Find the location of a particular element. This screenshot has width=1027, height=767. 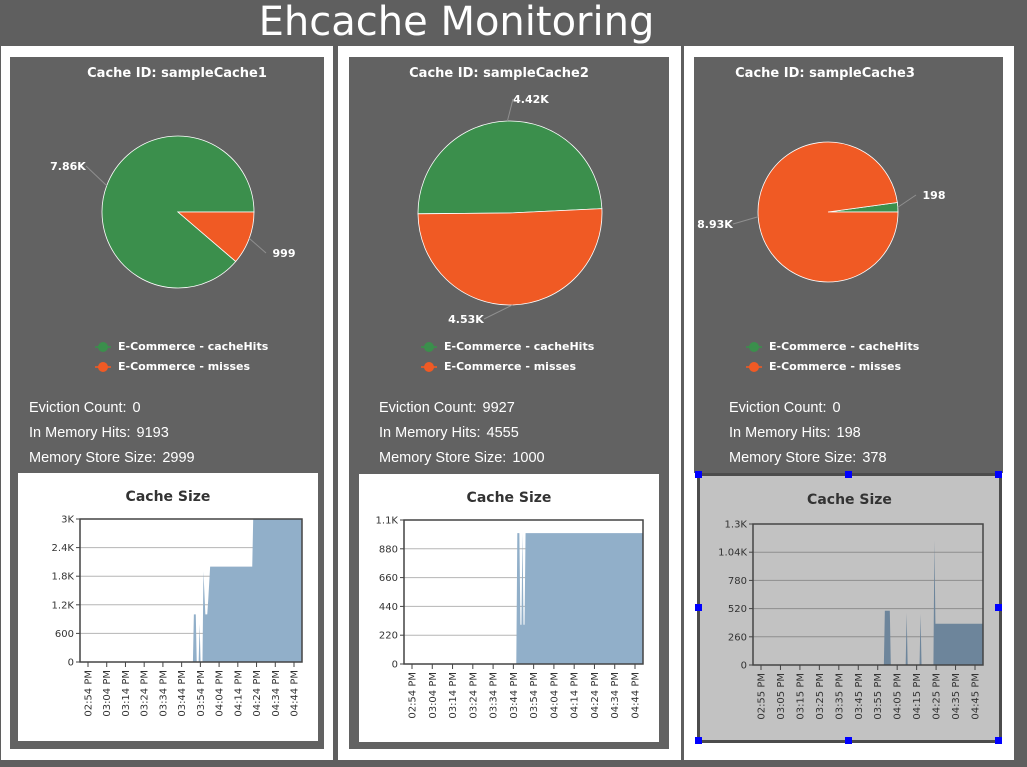

in-memory-hits-stat: In Memory Hits: 198 is located at coordinates (795, 433).